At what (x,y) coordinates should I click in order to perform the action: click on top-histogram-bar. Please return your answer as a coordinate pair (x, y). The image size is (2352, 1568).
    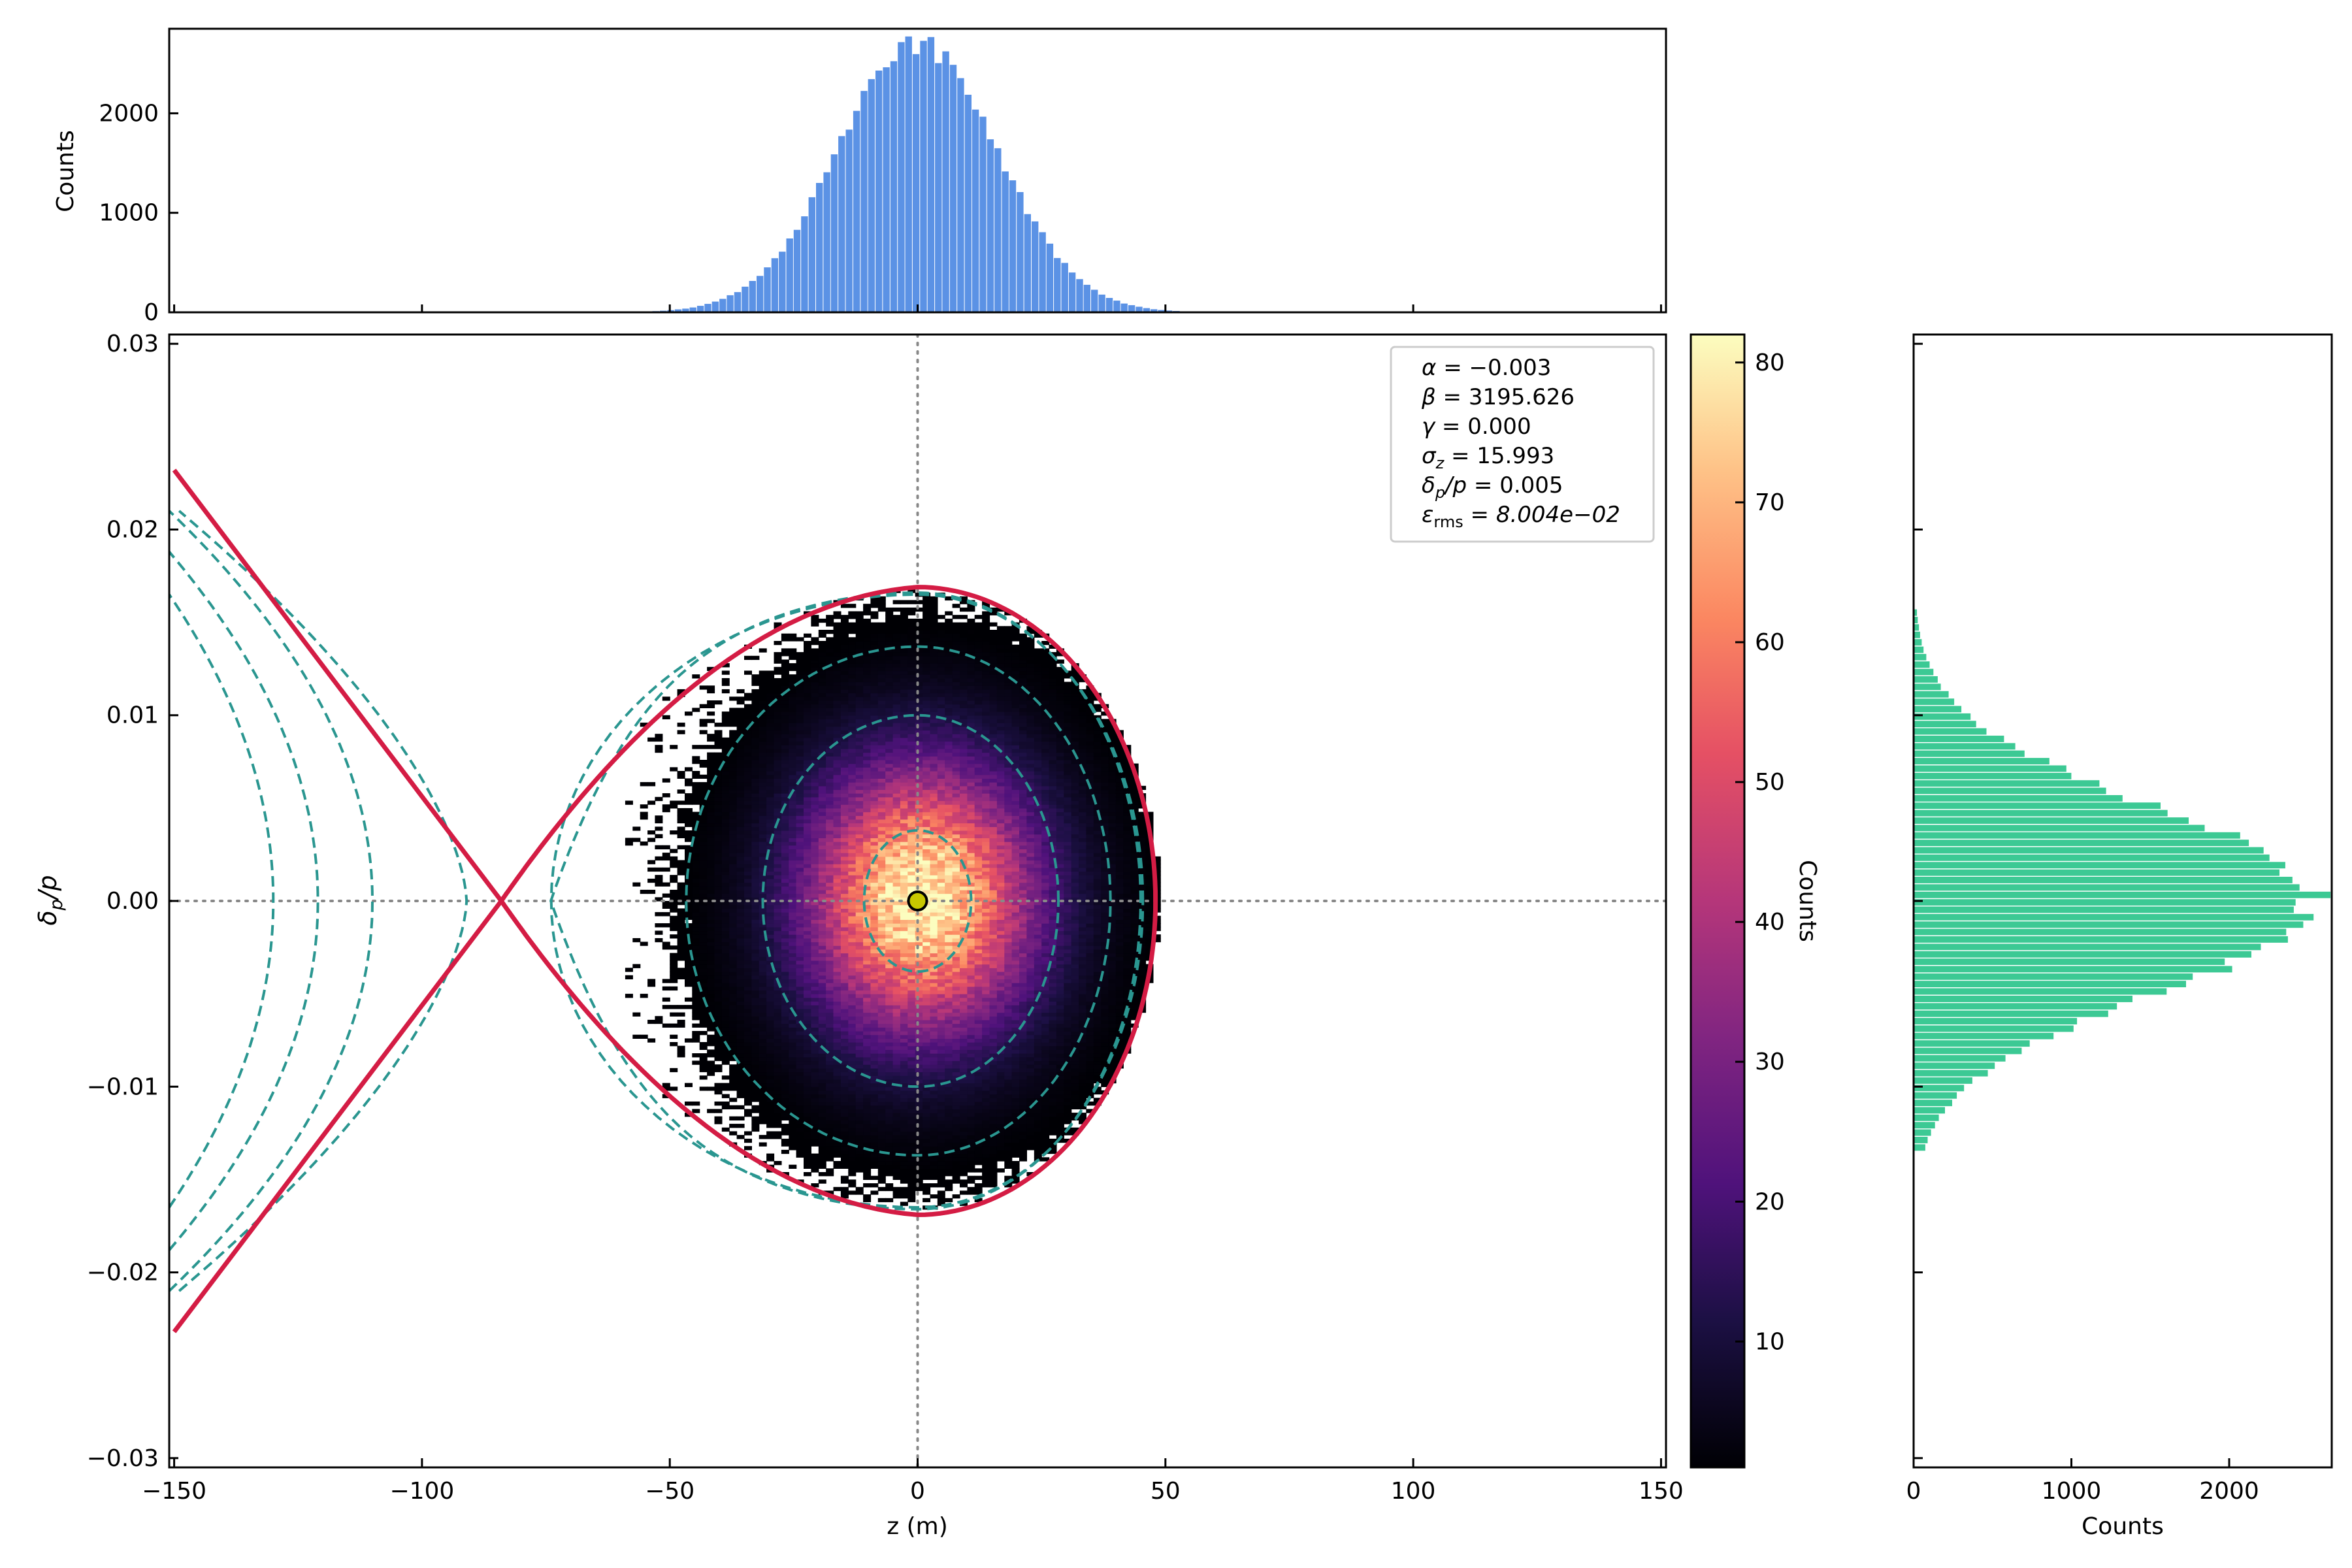
    Looking at the image, I should click on (908, 174).